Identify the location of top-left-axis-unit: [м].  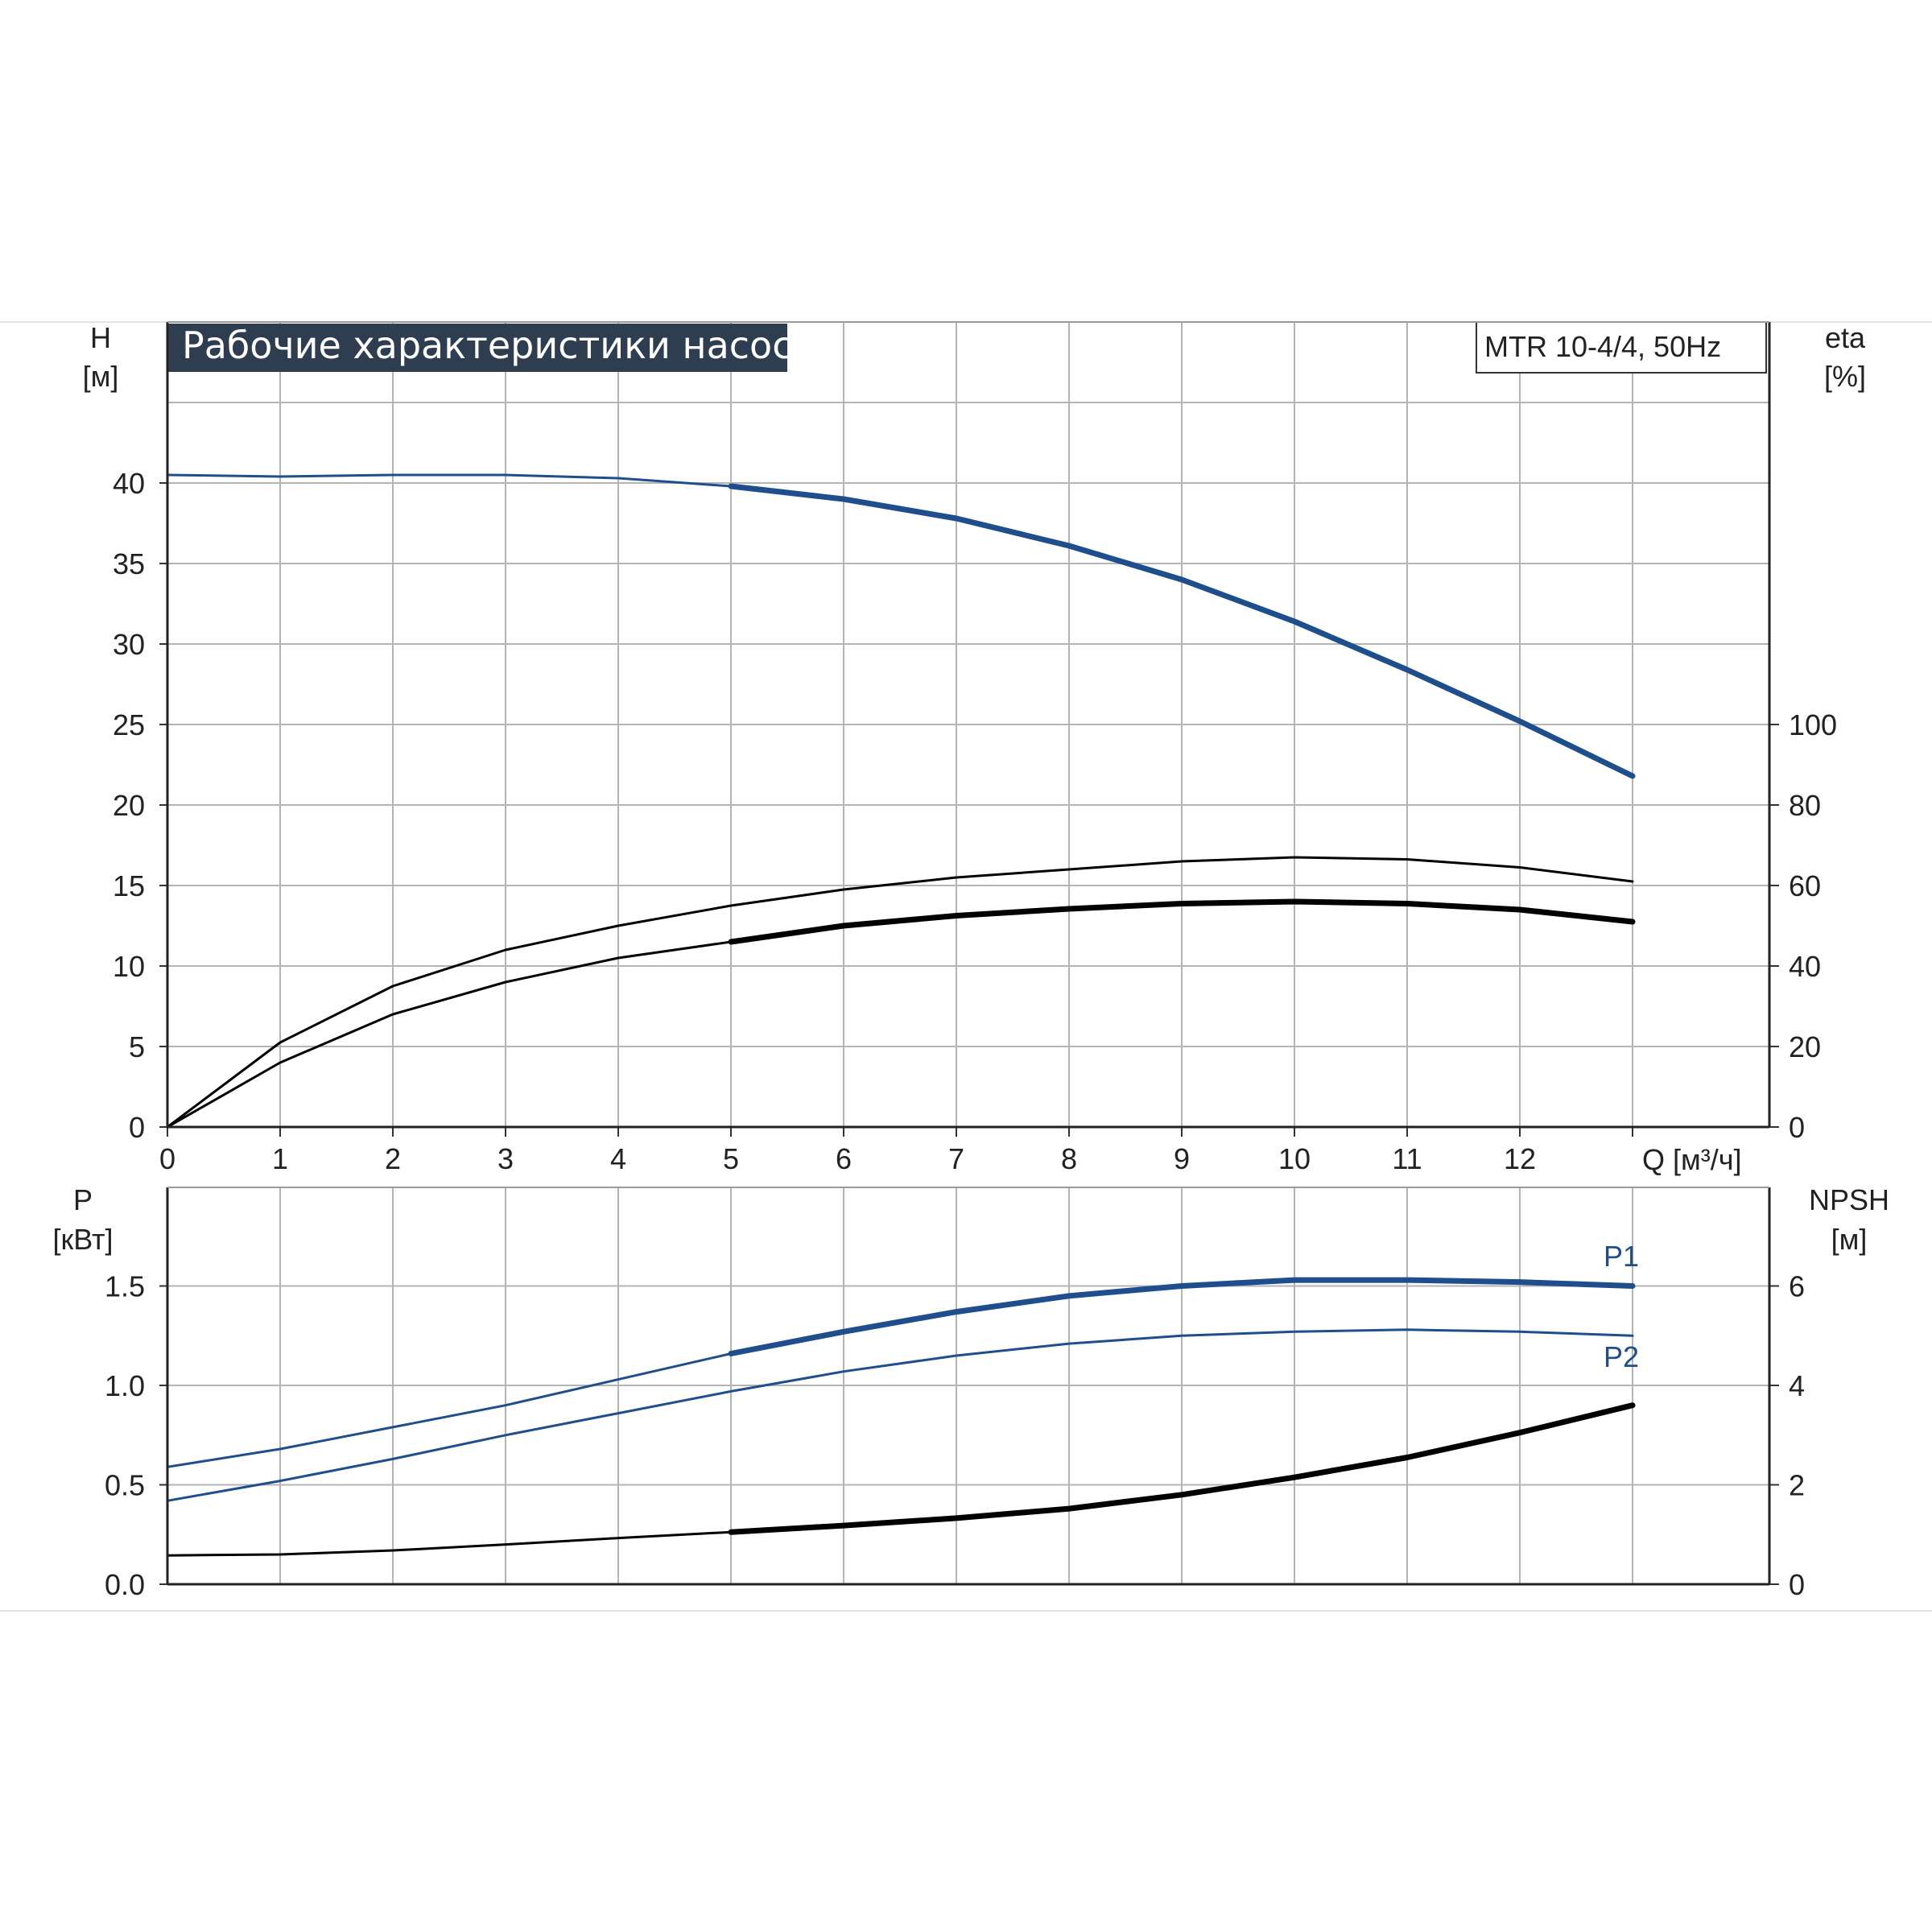
(101, 376).